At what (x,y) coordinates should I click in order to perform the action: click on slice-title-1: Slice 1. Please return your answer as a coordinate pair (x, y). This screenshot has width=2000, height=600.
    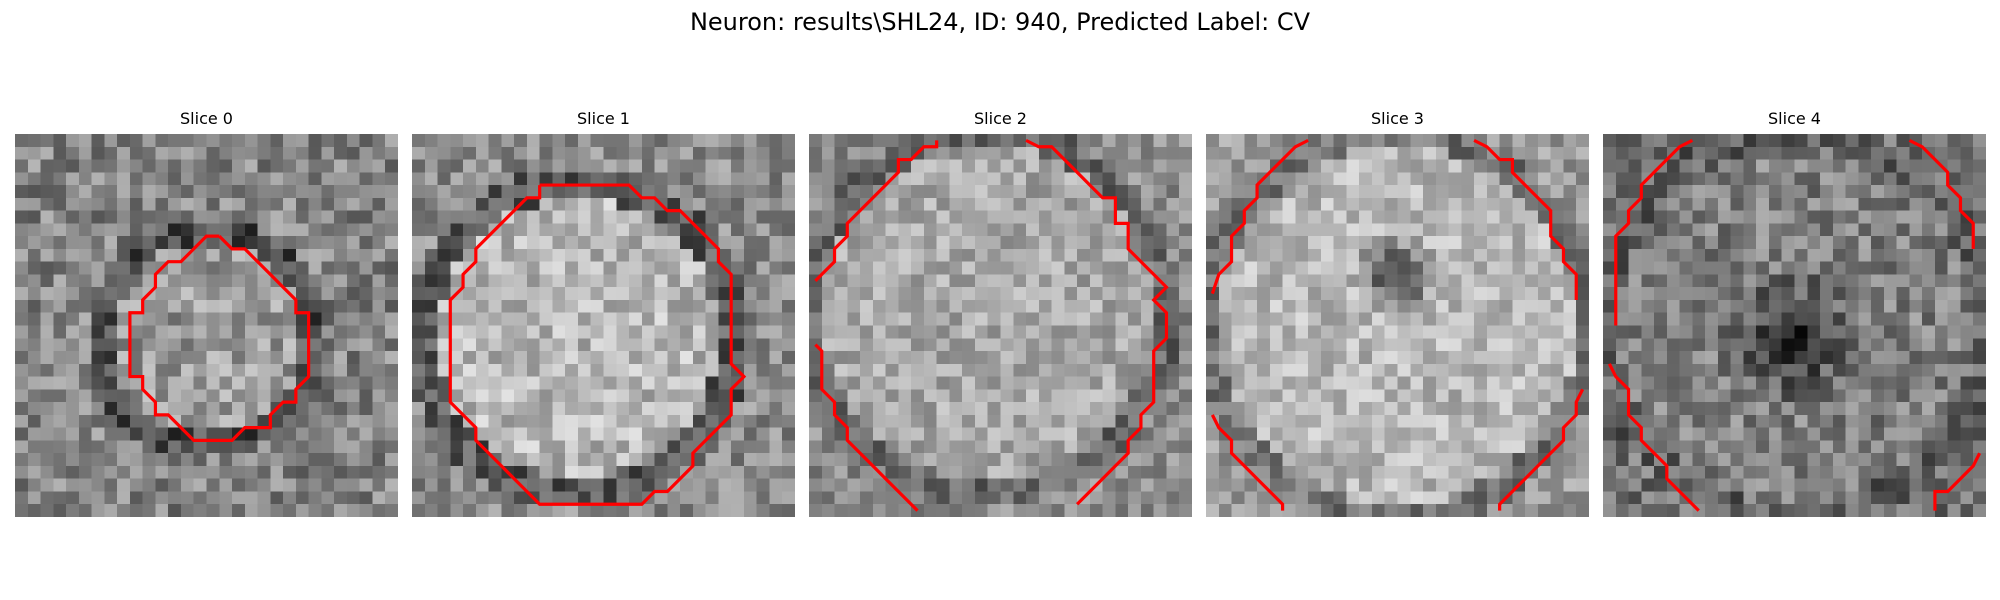
    Looking at the image, I should click on (603, 118).